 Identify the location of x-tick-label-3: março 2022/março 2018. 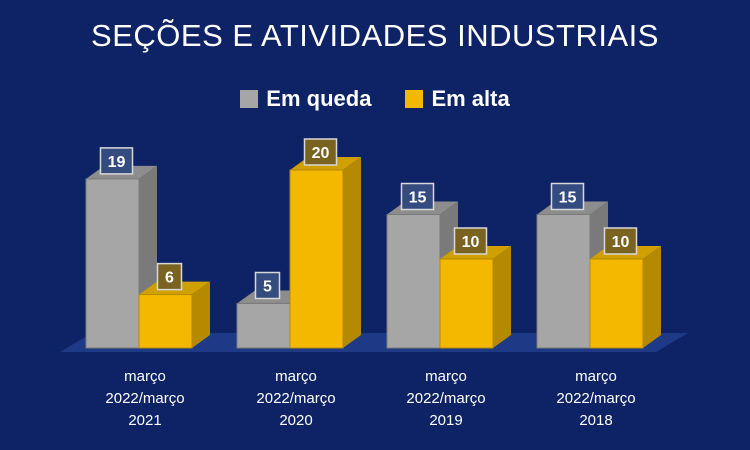
(596, 399).